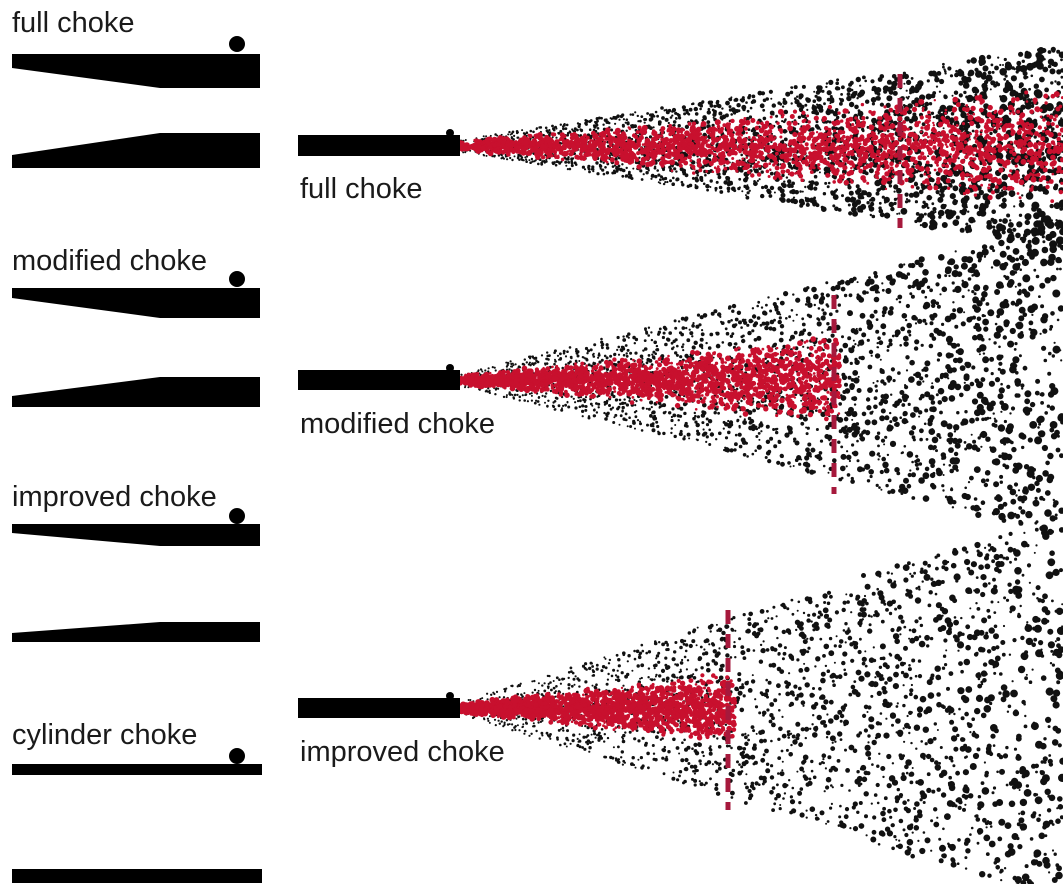 The height and width of the screenshot is (884, 1063). Describe the element at coordinates (237, 44) in the screenshot. I see `front-sight-bead-icon` at that location.